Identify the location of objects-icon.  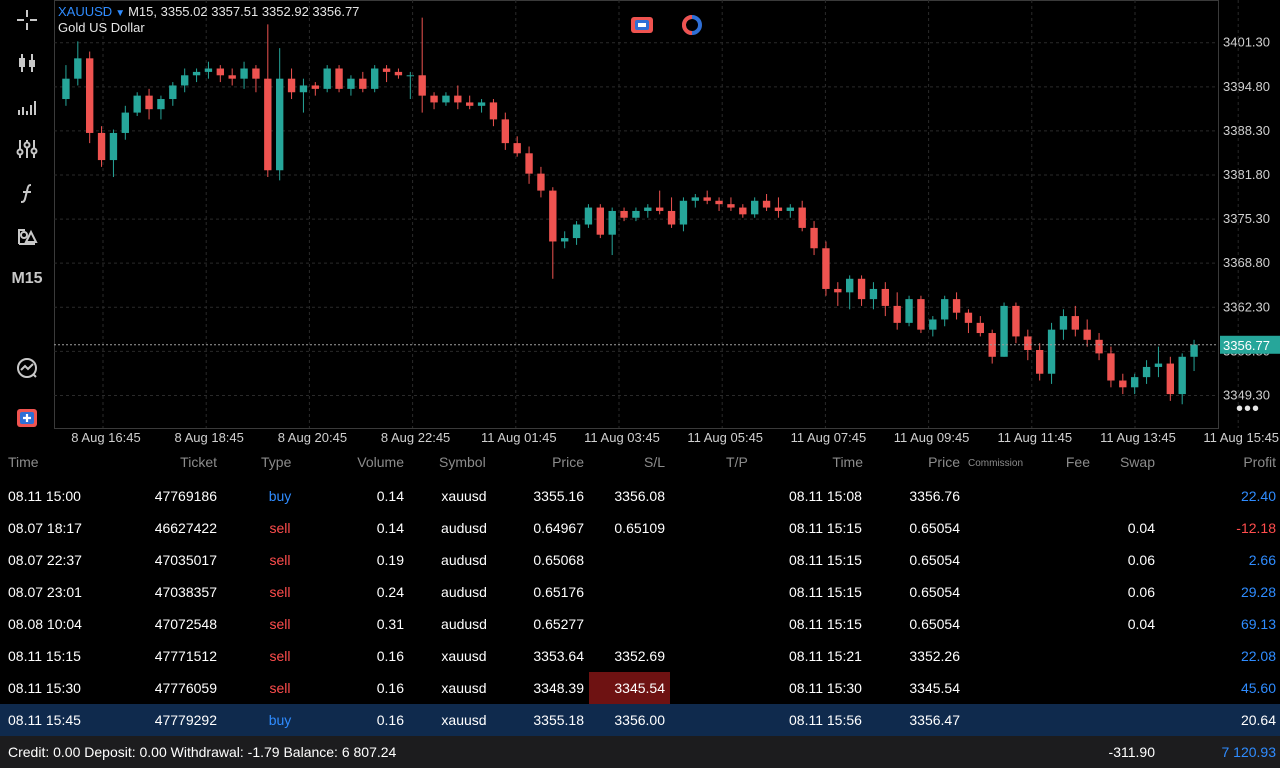
(27, 236).